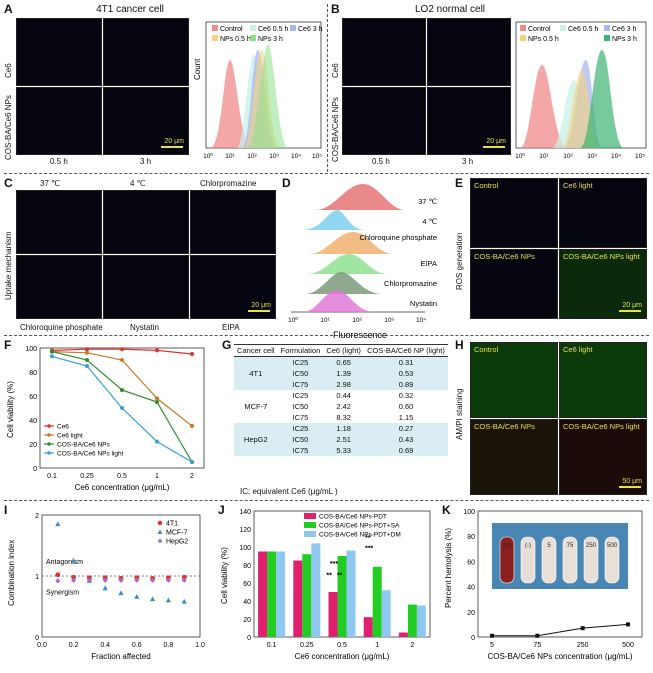 Image resolution: width=653 pixels, height=673 pixels. Describe the element at coordinates (172, 524) in the screenshot. I see `chart-i-legend-label: 4T1` at that location.